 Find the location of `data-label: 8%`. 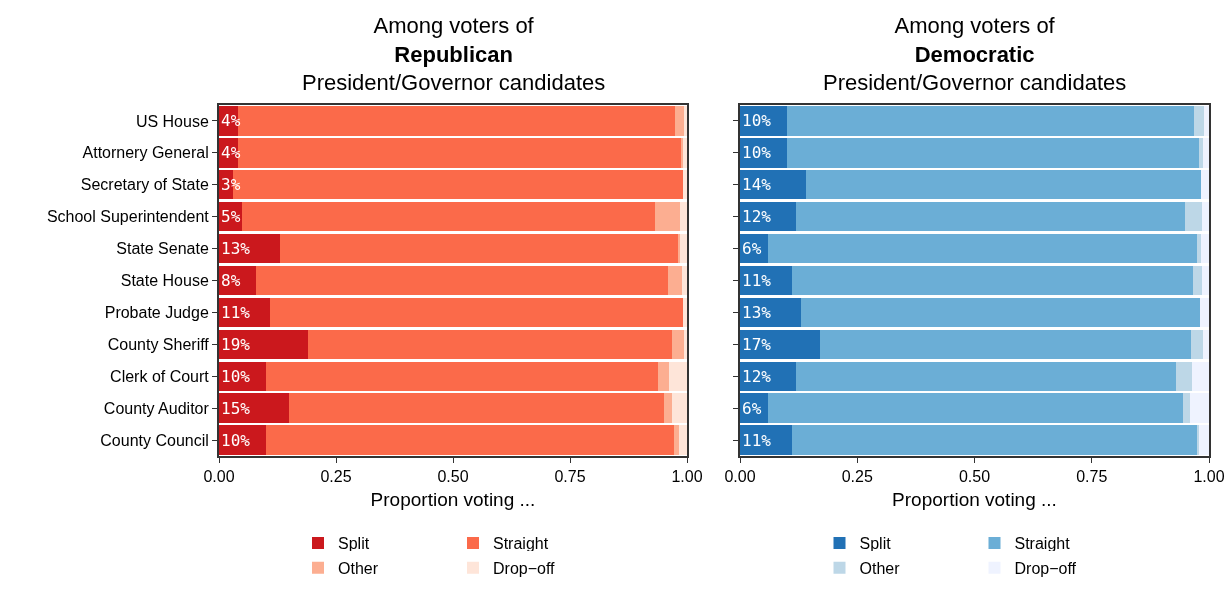

data-label: 8% is located at coordinates (231, 280).